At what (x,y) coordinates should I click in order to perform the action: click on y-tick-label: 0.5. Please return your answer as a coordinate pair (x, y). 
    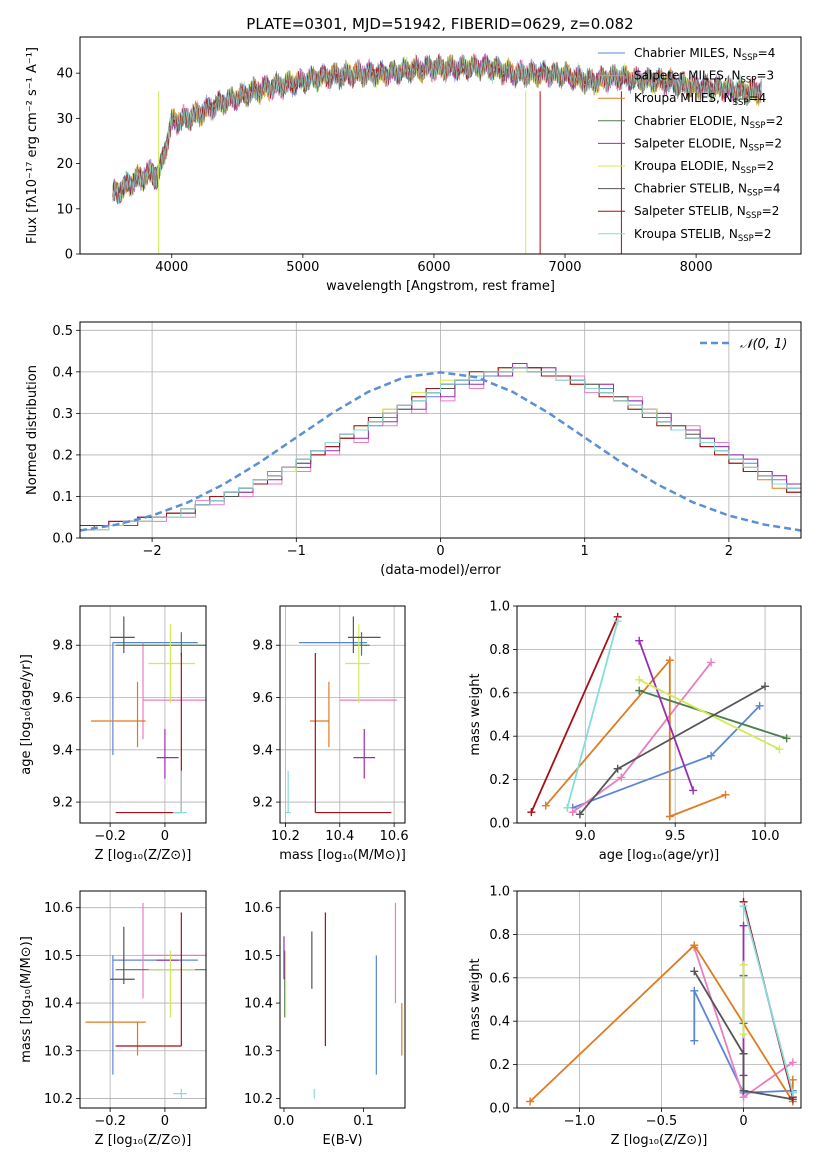
    Looking at the image, I should click on (62, 331).